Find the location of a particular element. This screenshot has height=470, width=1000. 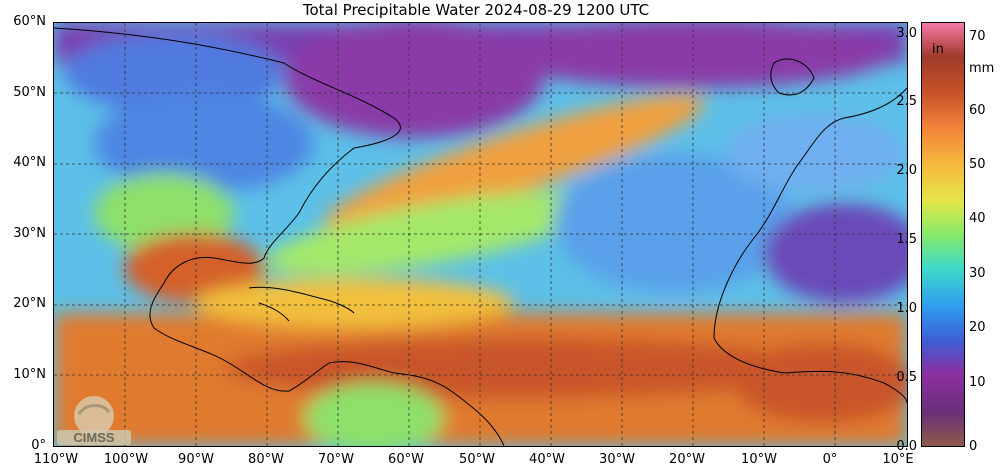

colorbar-tick-in-1.0: 1.0 is located at coordinates (906, 308).